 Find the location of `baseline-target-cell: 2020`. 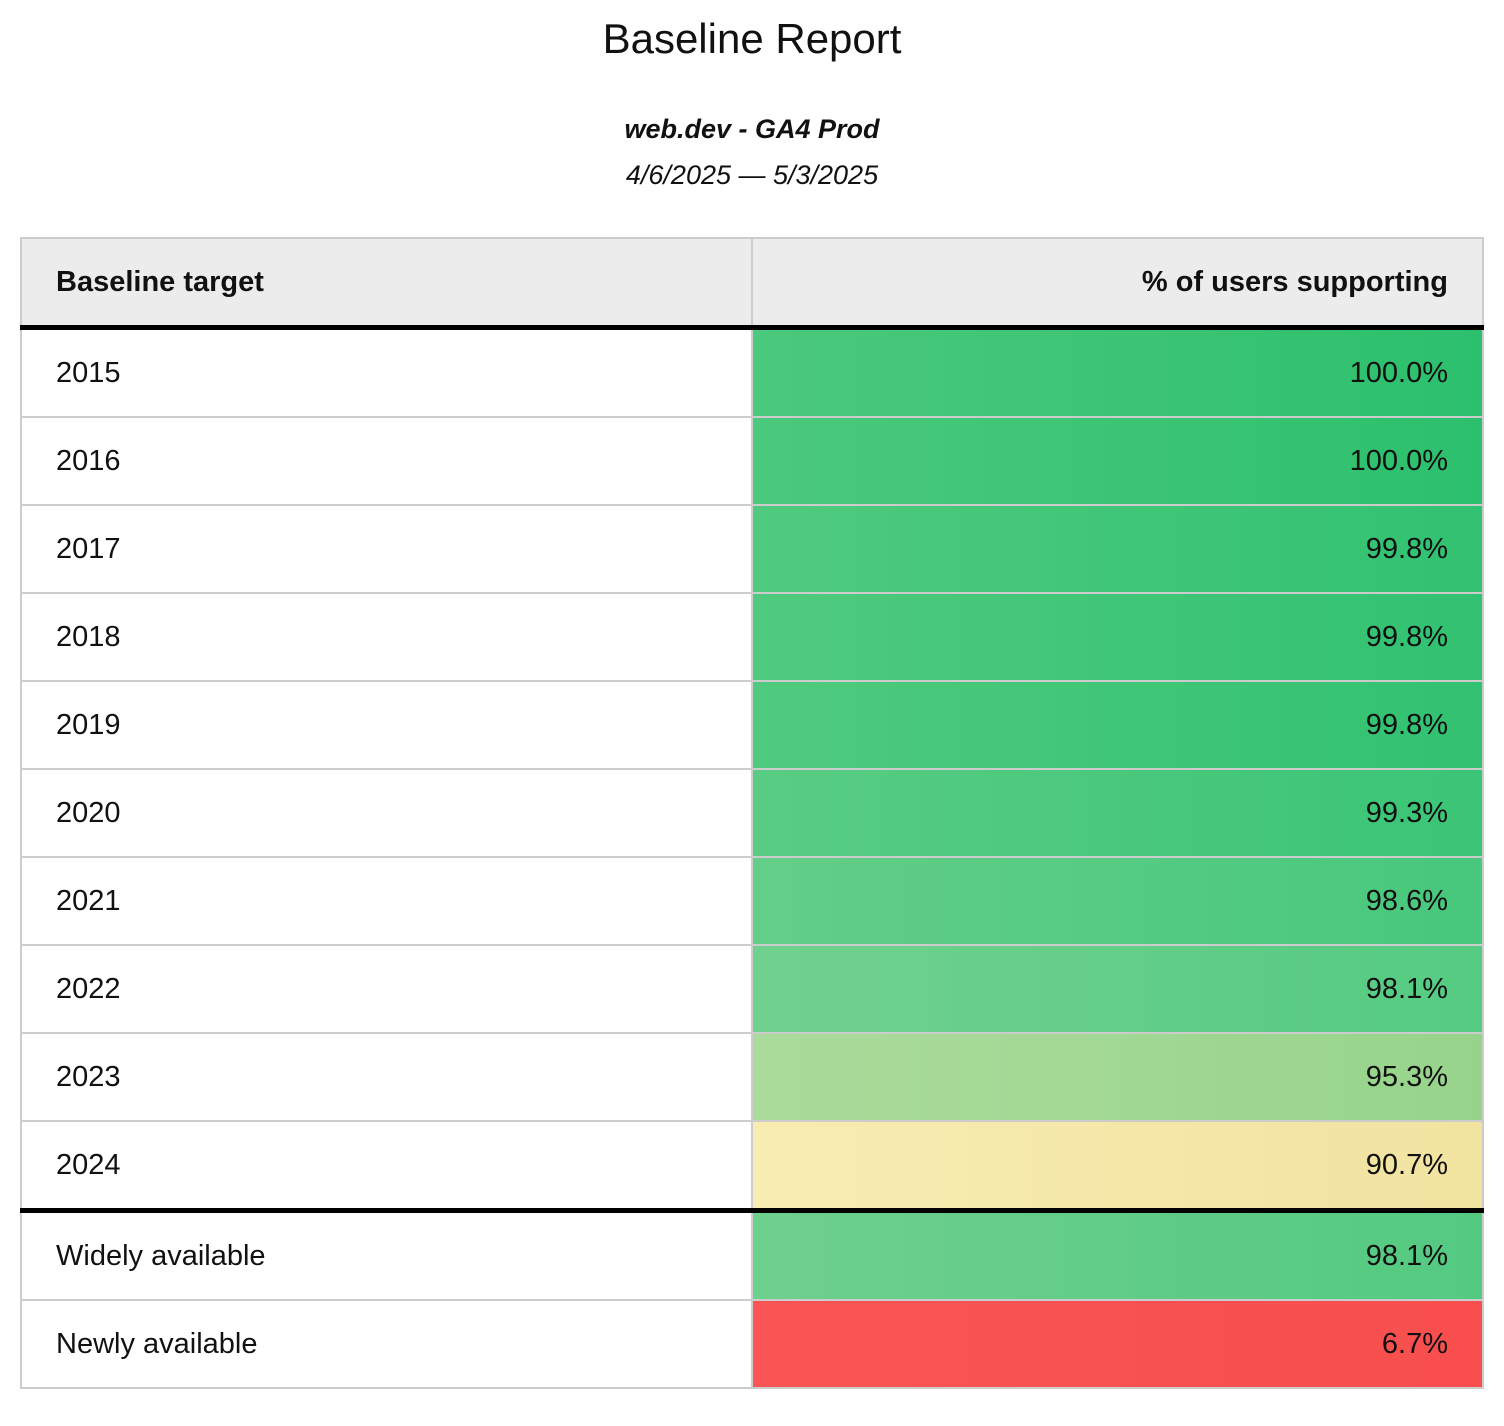

baseline-target-cell: 2020 is located at coordinates (386, 813).